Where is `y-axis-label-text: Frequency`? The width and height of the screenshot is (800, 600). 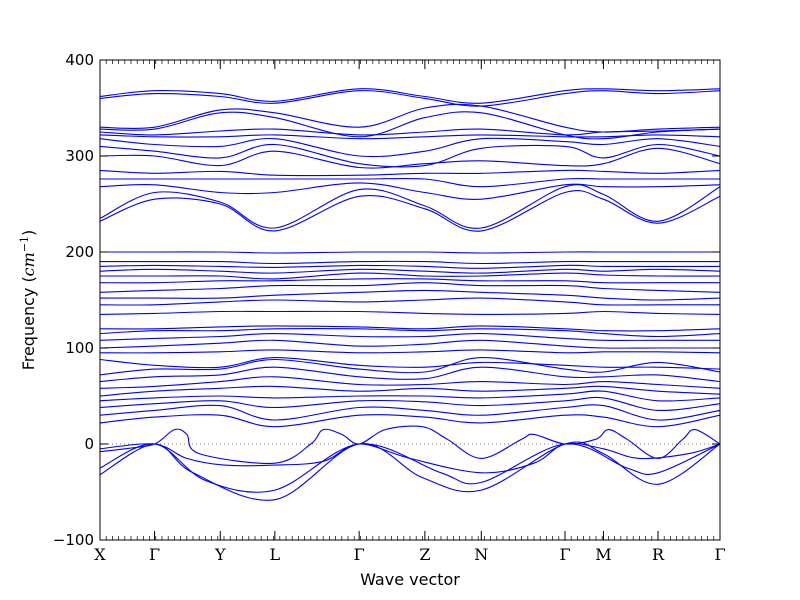 y-axis-label-text: Frequency is located at coordinates (28, 329).